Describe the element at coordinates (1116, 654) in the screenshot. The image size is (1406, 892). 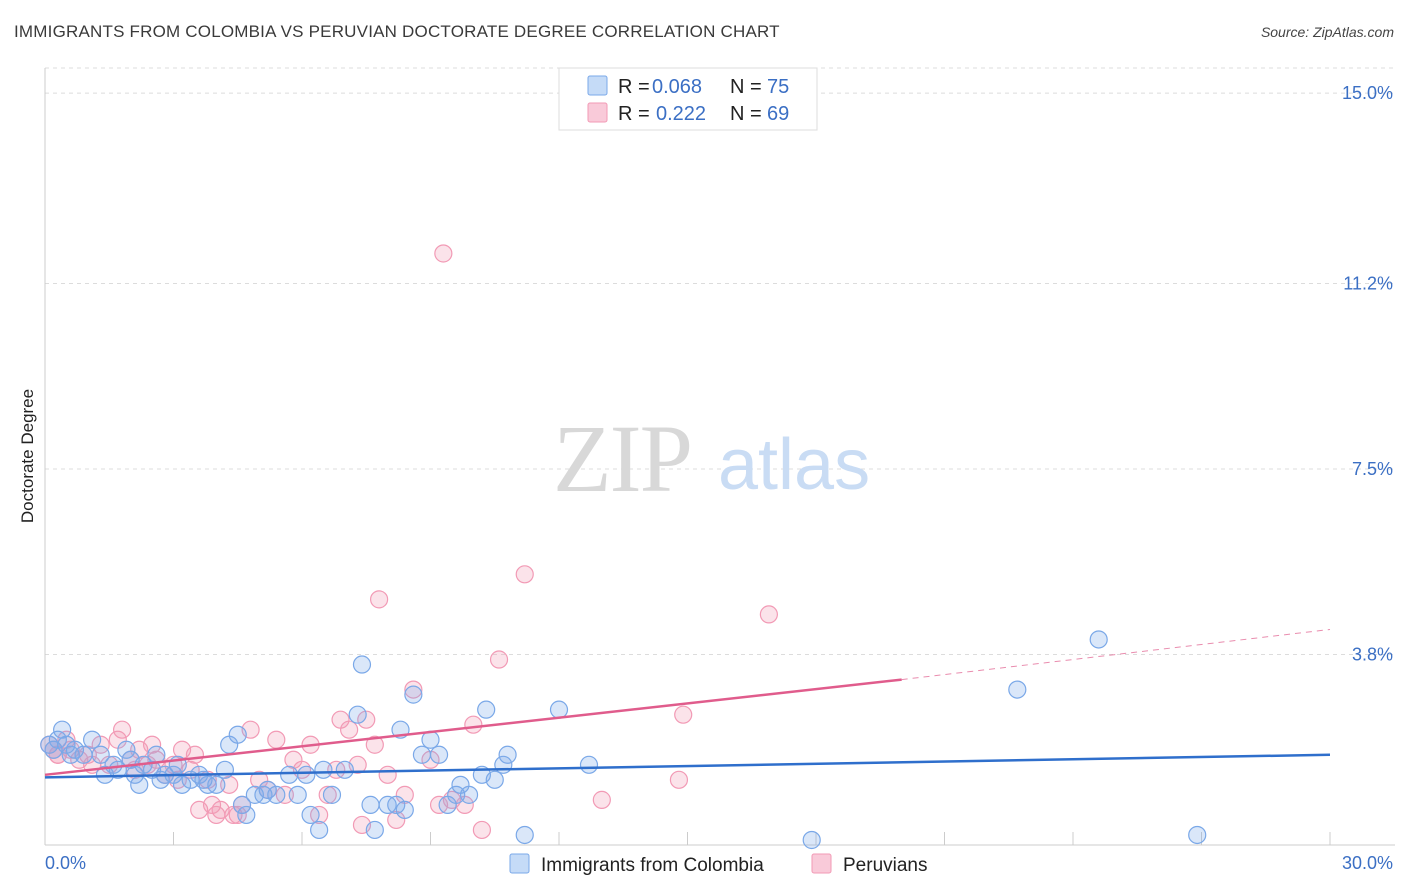
I see `peruvian-trend-extension` at that location.